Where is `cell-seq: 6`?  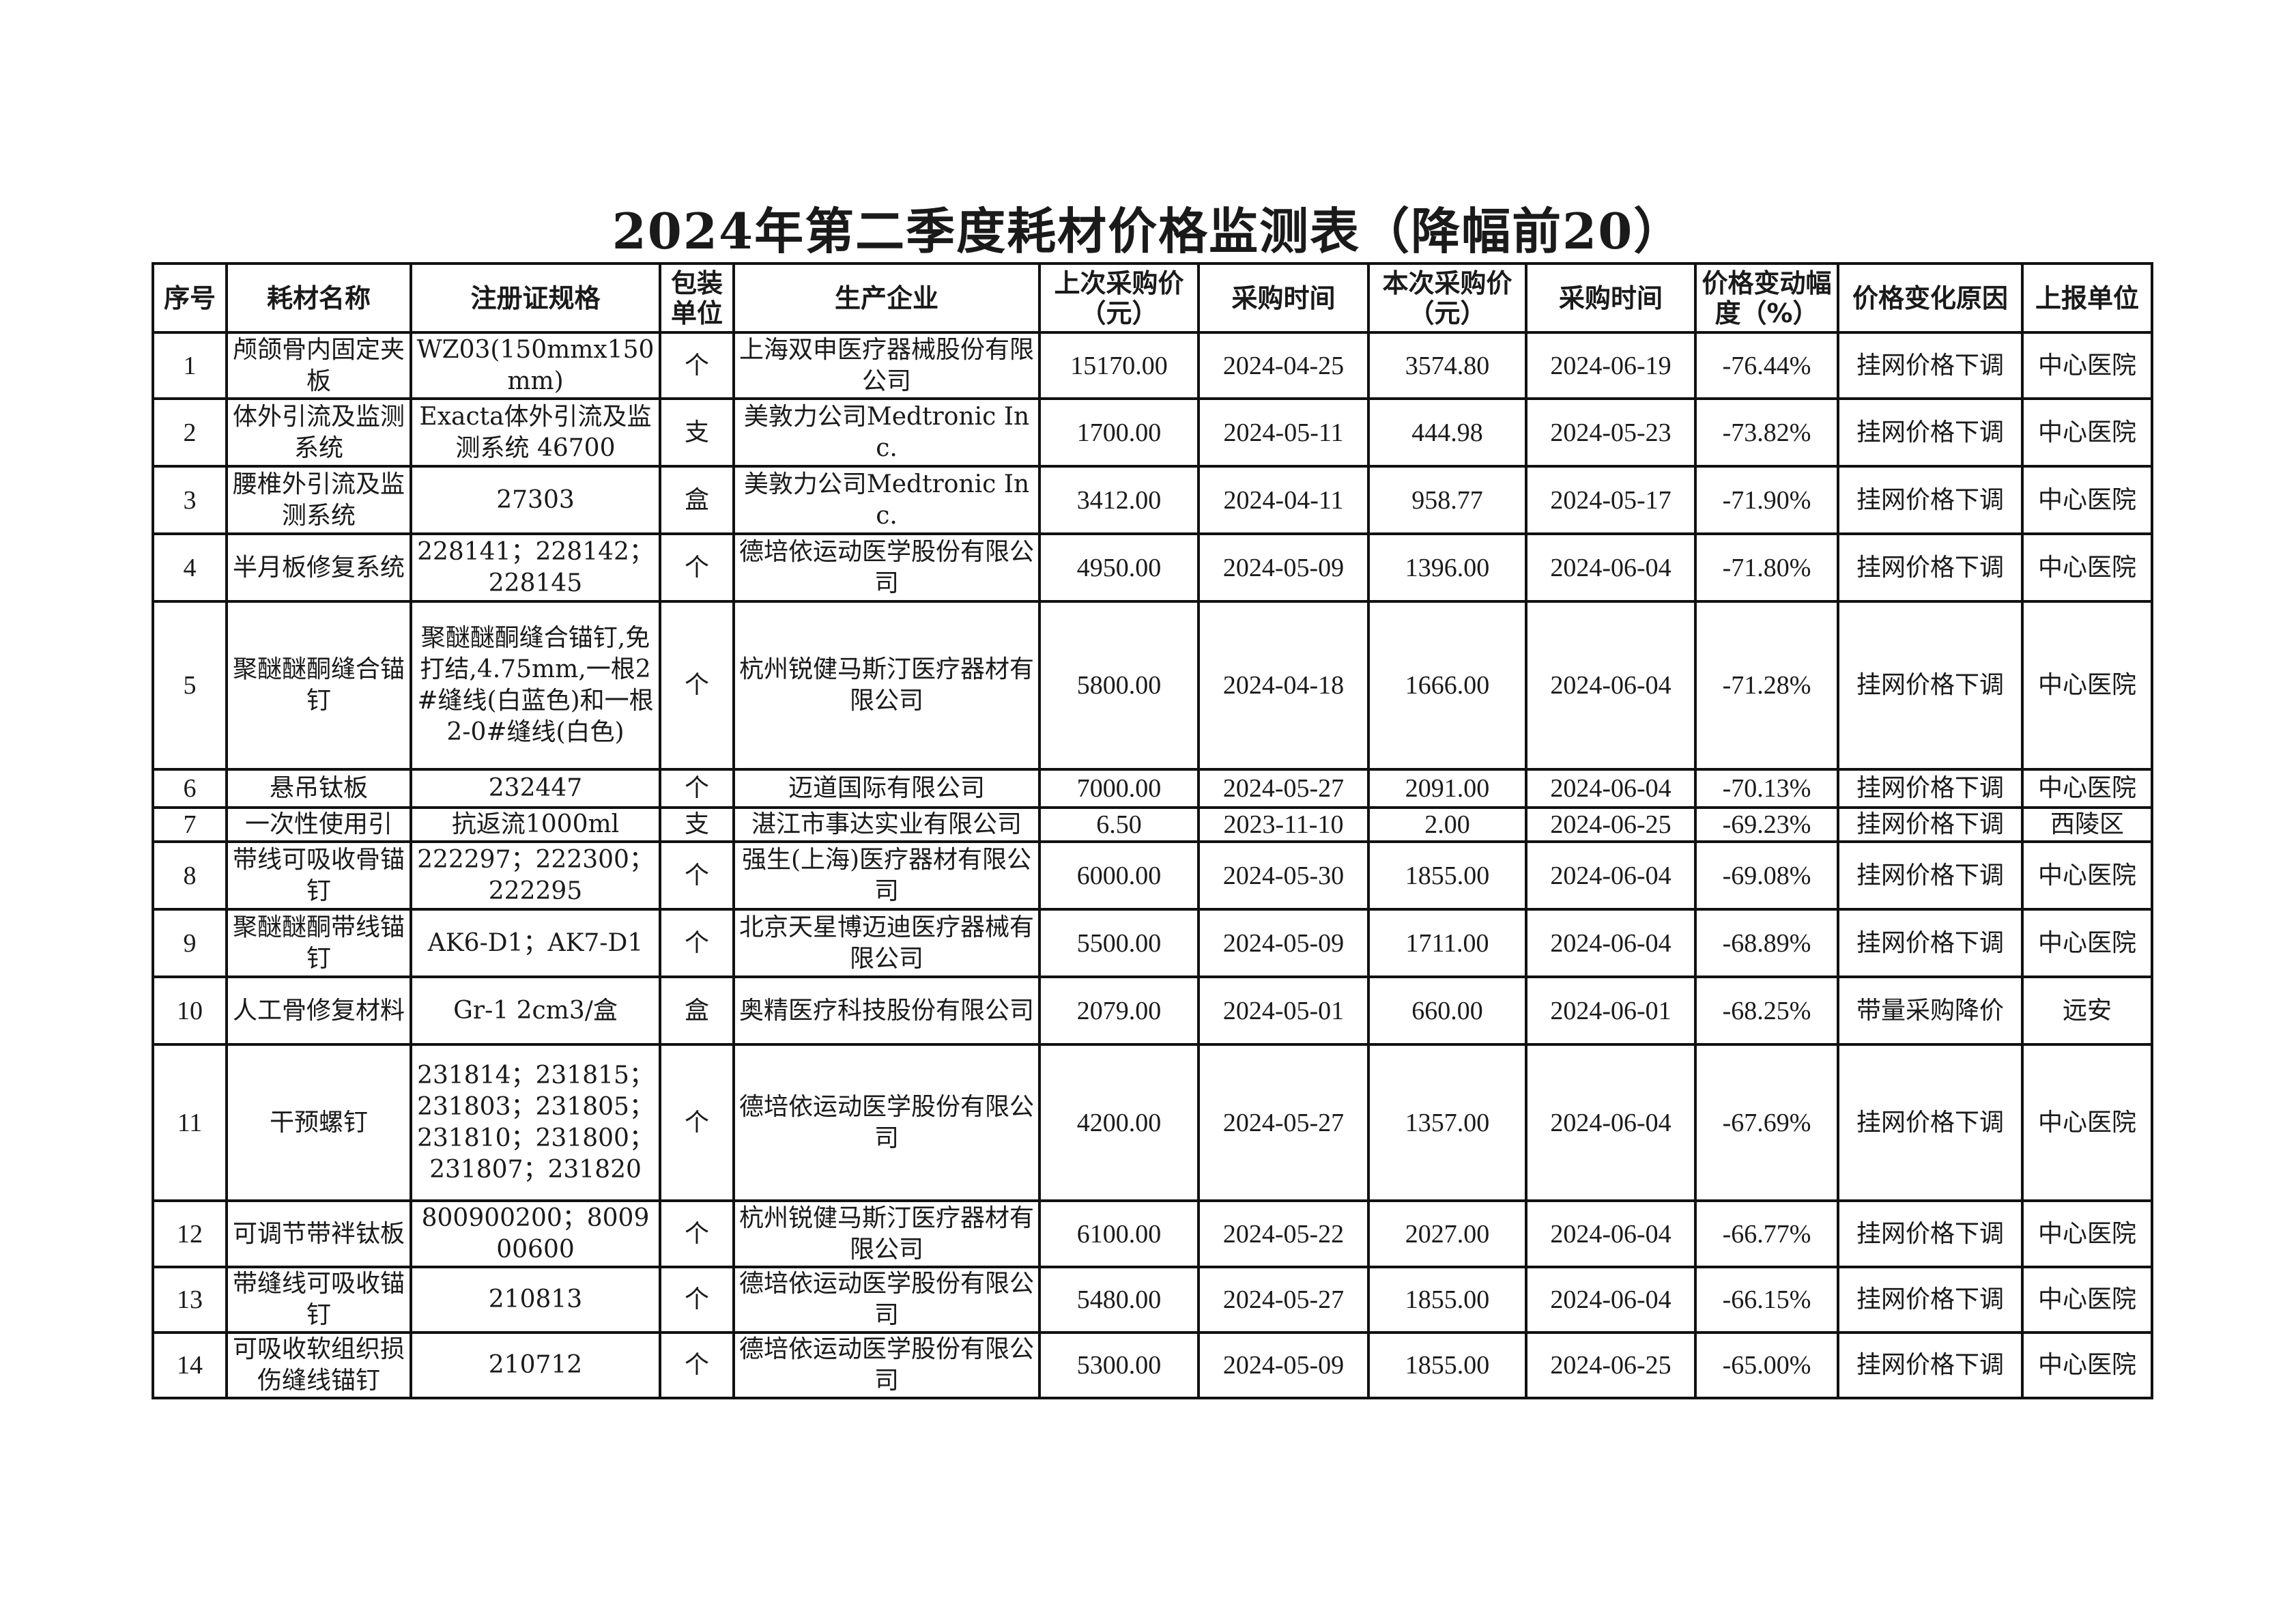 cell-seq: 6 is located at coordinates (190, 788).